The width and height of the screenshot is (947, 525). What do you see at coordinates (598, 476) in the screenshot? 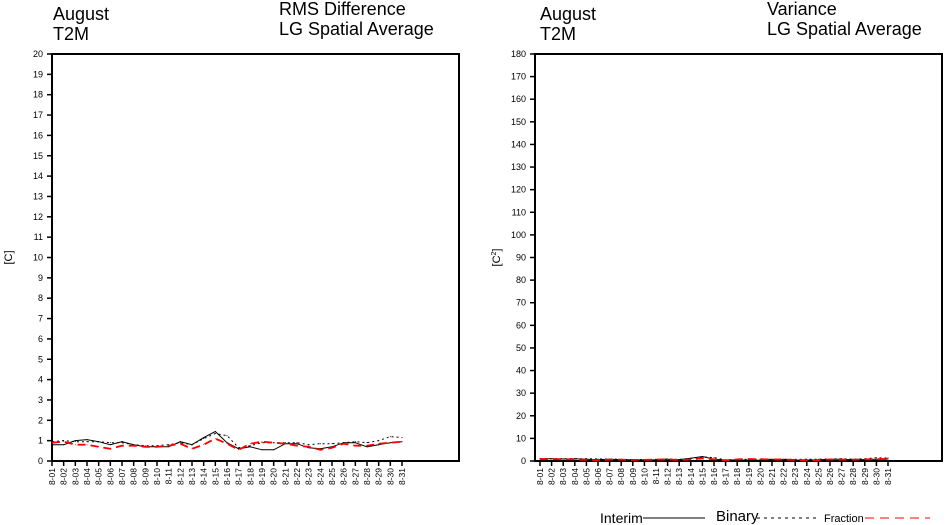
I see `x-tick-label: 8-06` at bounding box center [598, 476].